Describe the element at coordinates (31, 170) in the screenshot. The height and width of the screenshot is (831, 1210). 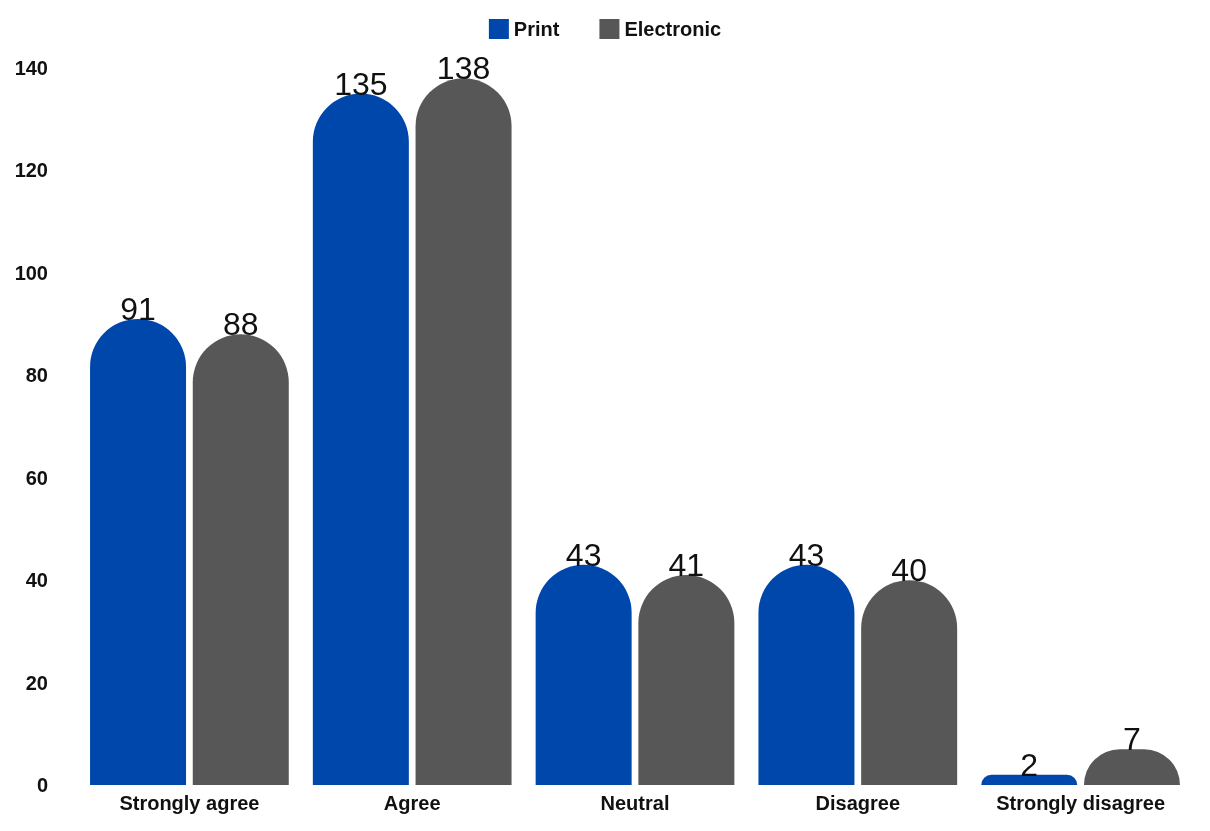
I see `y-tick-label: 120` at that location.